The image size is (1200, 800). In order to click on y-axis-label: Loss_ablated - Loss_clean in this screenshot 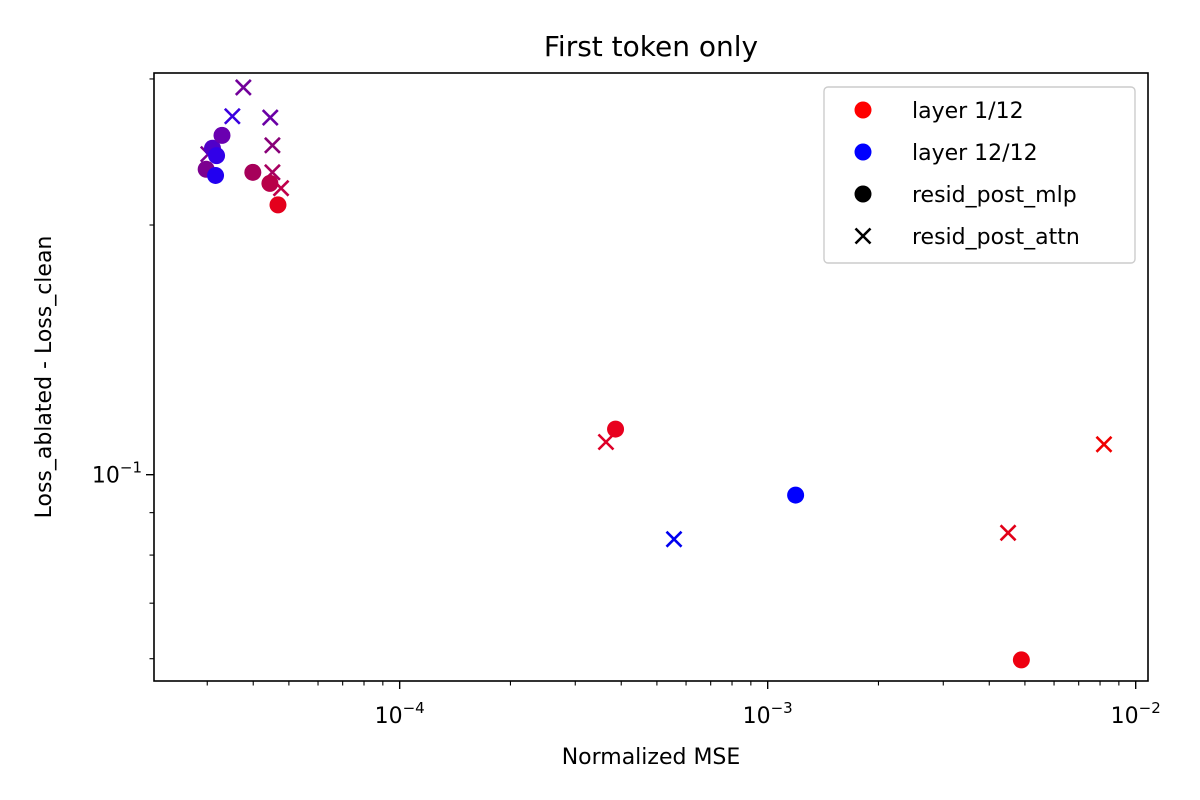, I will do `click(44, 377)`.